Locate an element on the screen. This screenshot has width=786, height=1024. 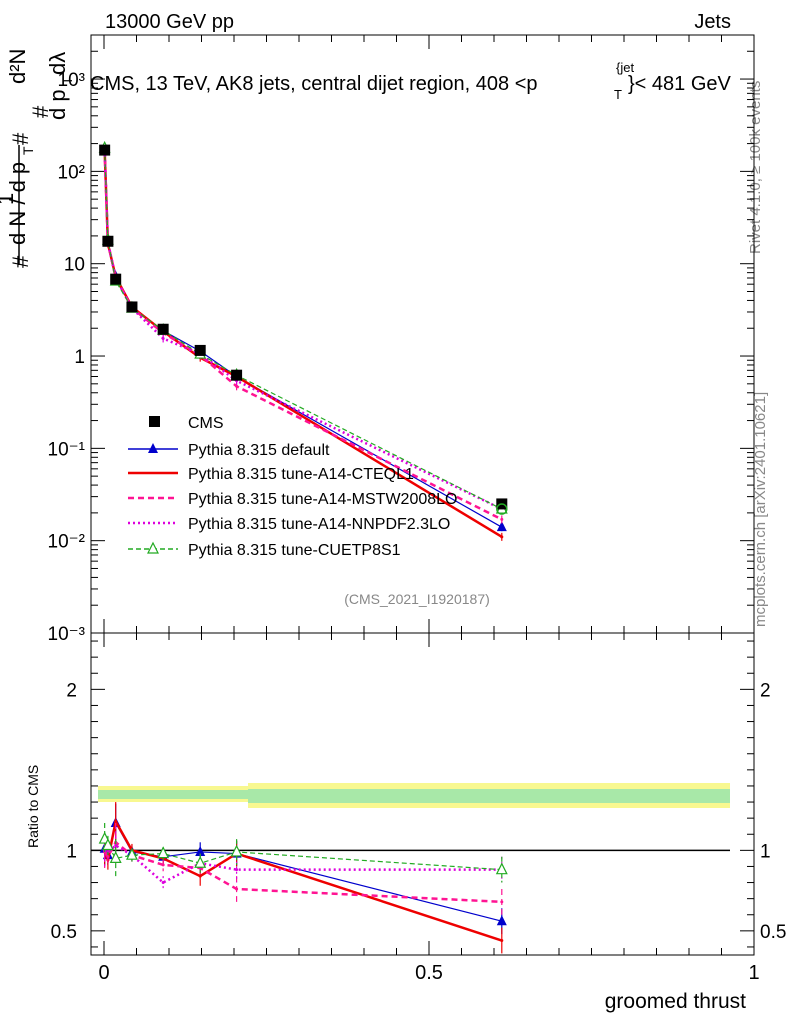
svg-text: d²N is located at coordinates (17, 66).